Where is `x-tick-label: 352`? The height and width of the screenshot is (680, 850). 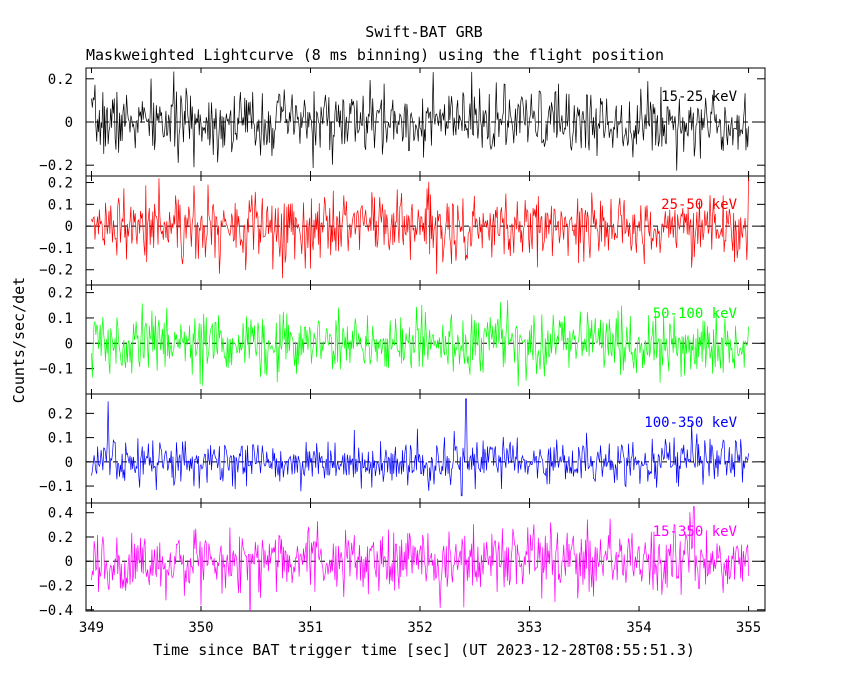
x-tick-label: 352 is located at coordinates (419, 628).